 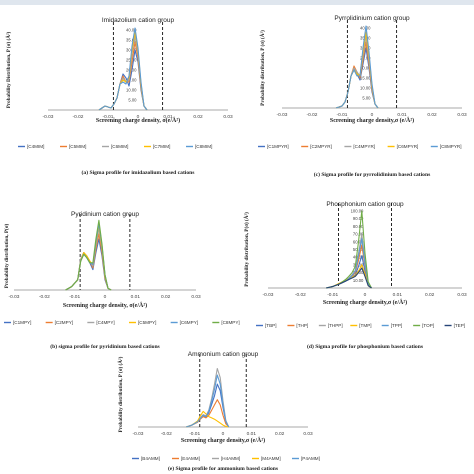 I want to click on legend-label: [C6MIM], so click(x=119, y=146).